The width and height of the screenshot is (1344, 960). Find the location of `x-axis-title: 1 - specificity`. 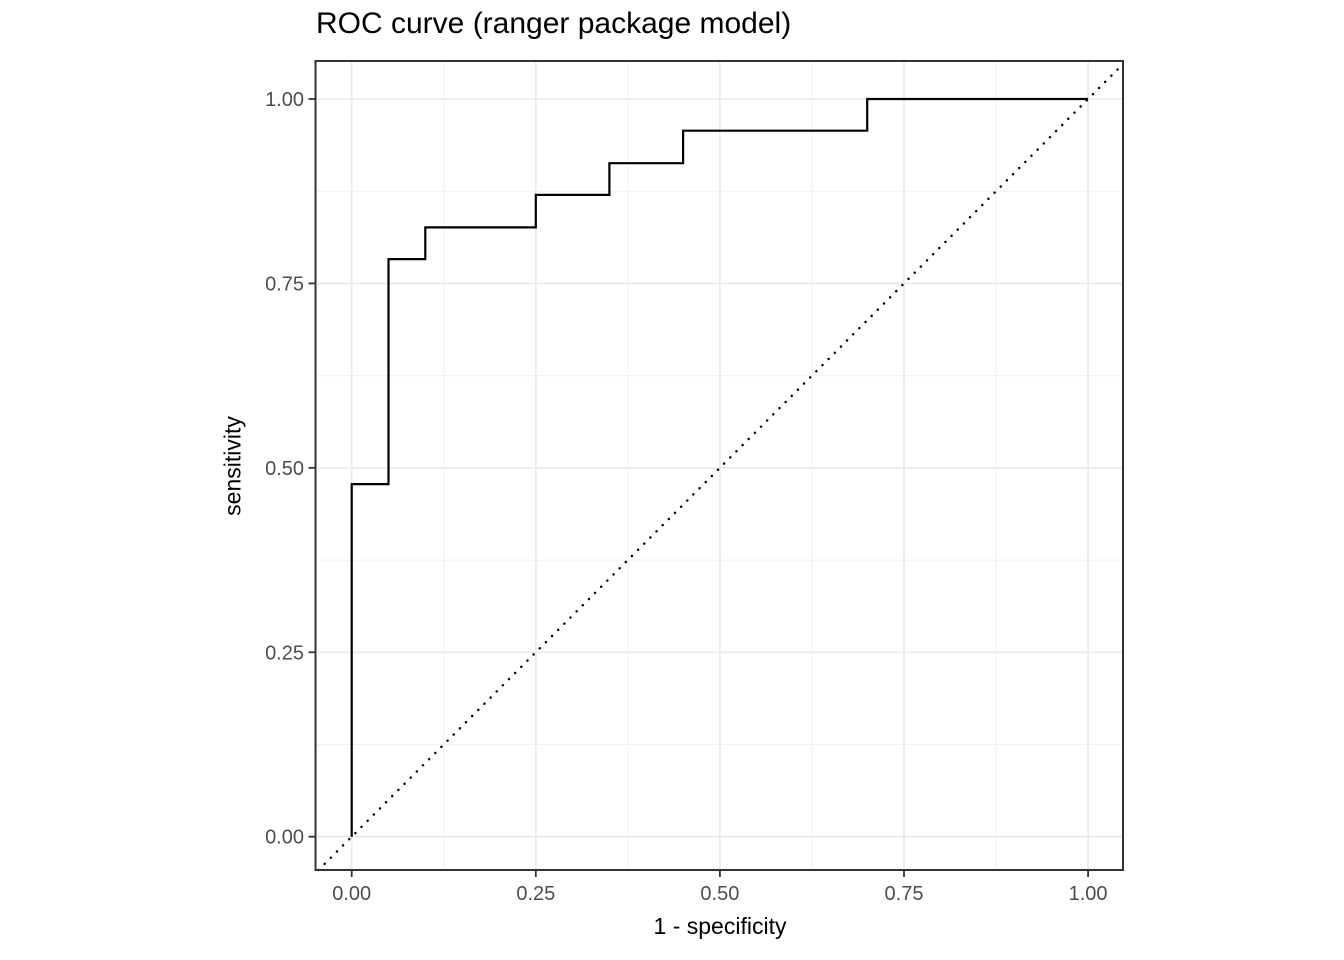

x-axis-title: 1 - specificity is located at coordinates (720, 926).